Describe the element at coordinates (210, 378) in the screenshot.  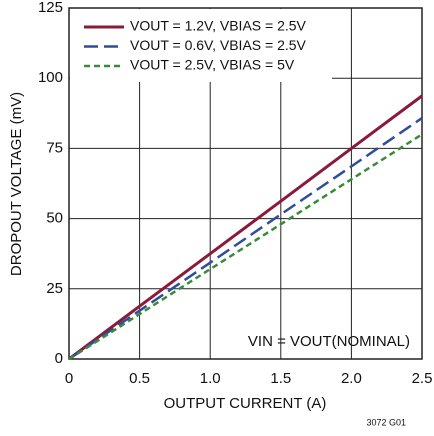
I see `x-tick-label: 1.0` at that location.